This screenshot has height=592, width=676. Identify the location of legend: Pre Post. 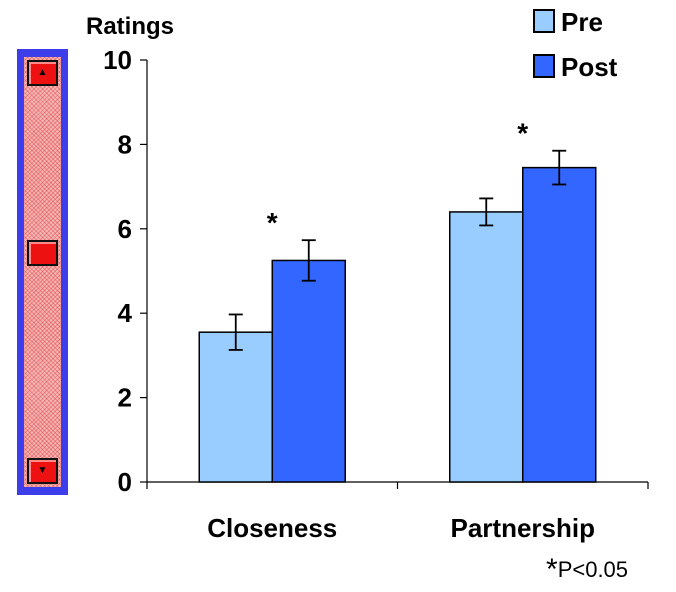
(575, 44).